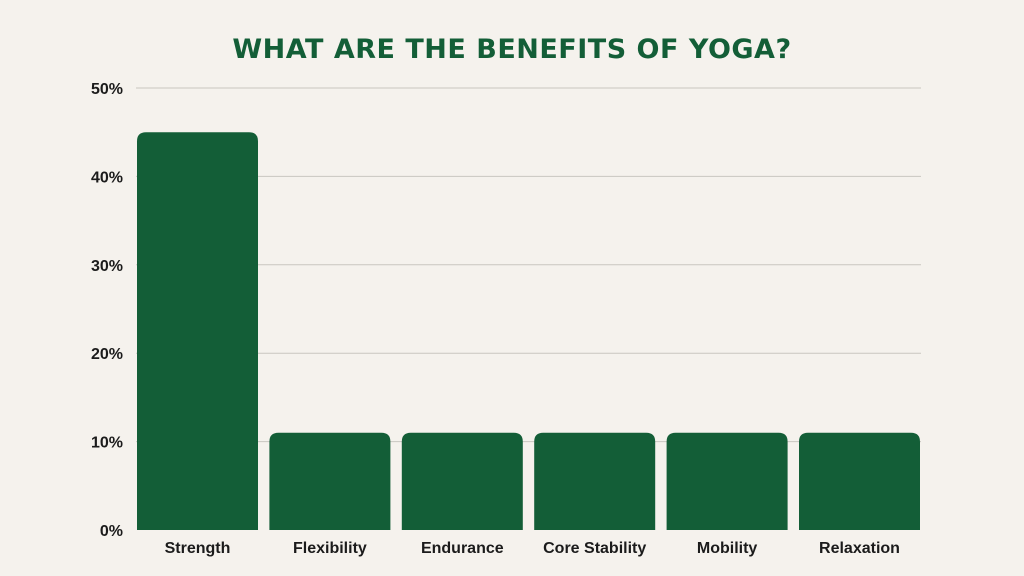 This screenshot has width=1024, height=576. Describe the element at coordinates (594, 548) in the screenshot. I see `x-tick-label: Core Stability` at that location.